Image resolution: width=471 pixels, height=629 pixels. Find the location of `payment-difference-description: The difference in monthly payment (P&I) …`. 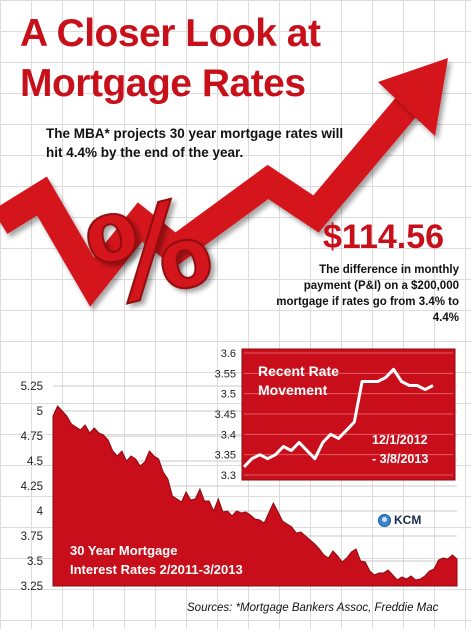

payment-difference-description: The difference in monthly payment (P&I) … is located at coordinates (367, 294).